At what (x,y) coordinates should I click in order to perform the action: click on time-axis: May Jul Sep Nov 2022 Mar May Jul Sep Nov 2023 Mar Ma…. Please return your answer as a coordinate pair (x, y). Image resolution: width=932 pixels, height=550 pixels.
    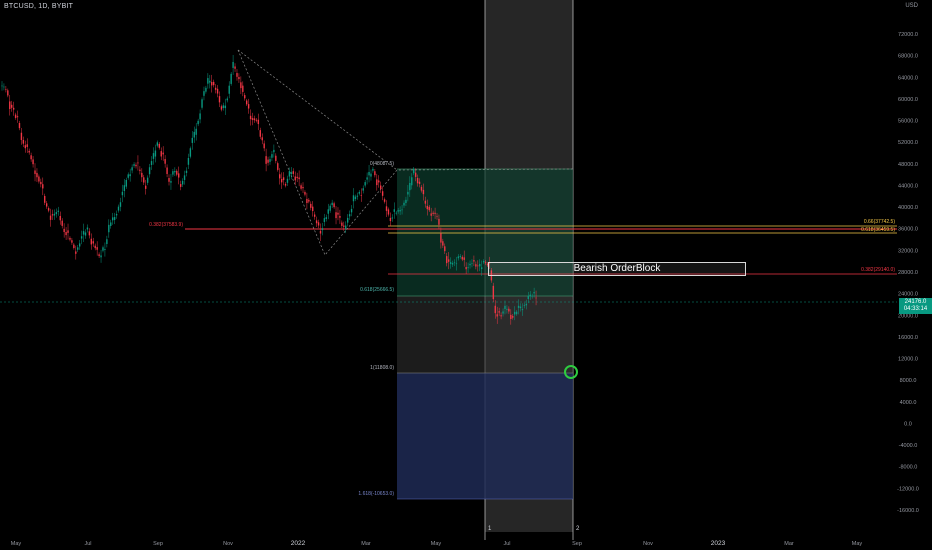
    Looking at the image, I should click on (437, 543).